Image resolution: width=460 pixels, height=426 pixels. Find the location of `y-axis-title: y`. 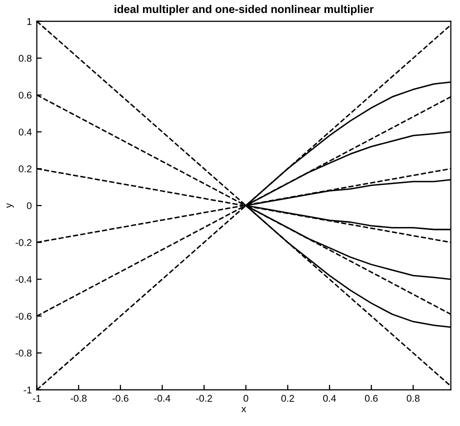

y-axis-title: y is located at coordinates (10, 205).